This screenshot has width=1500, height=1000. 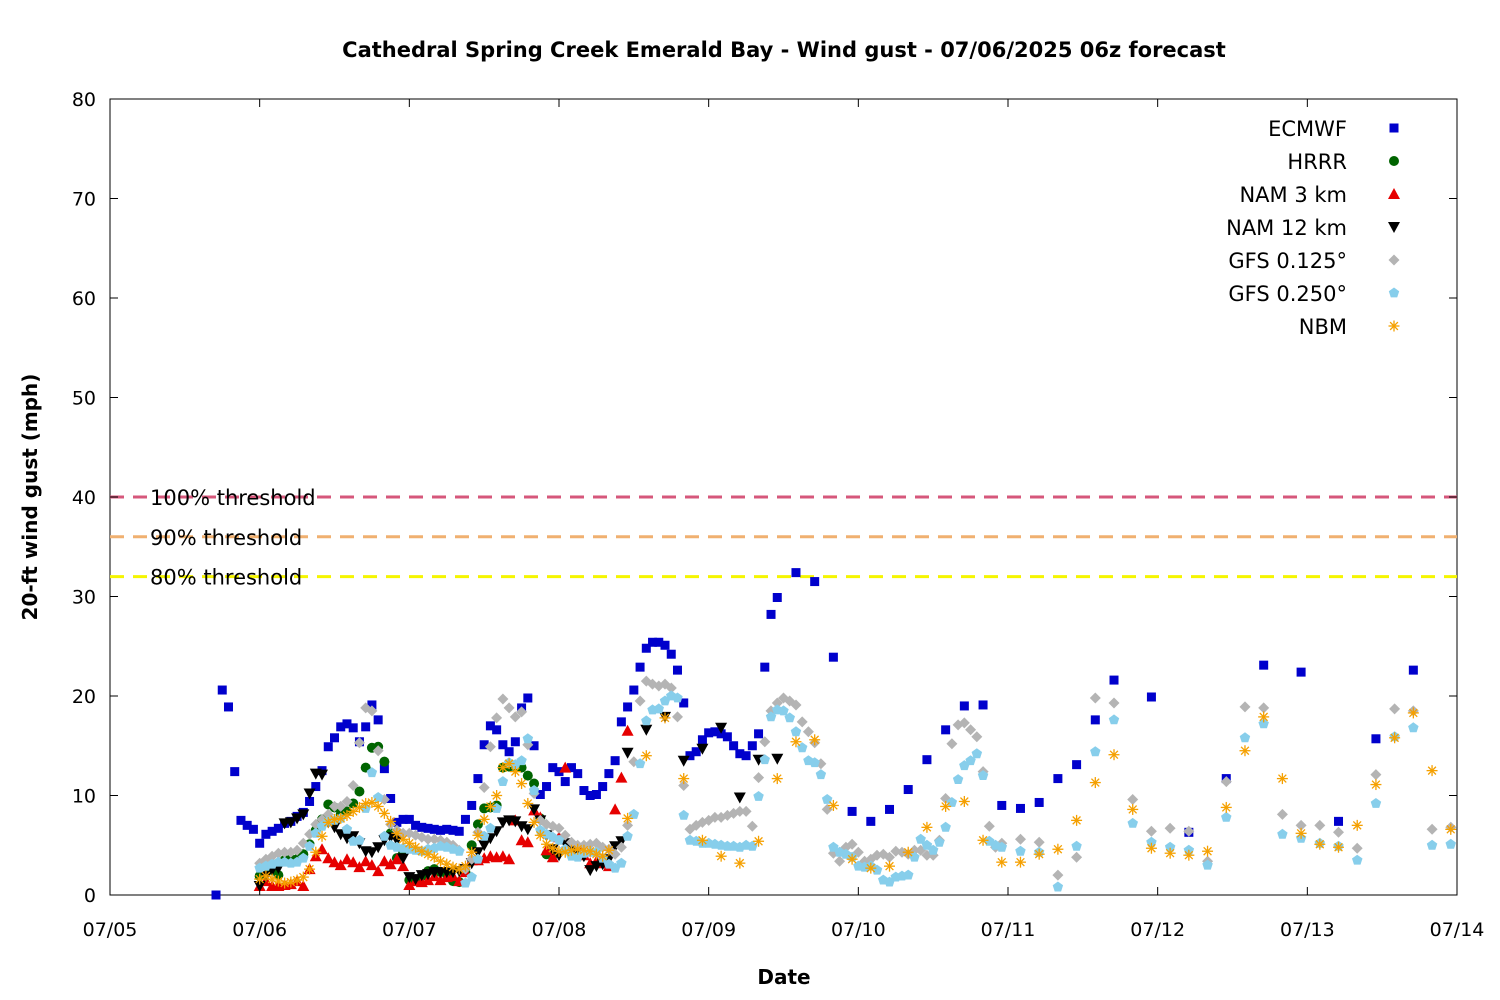 I want to click on y-tick-label: 40, so click(x=84, y=498).